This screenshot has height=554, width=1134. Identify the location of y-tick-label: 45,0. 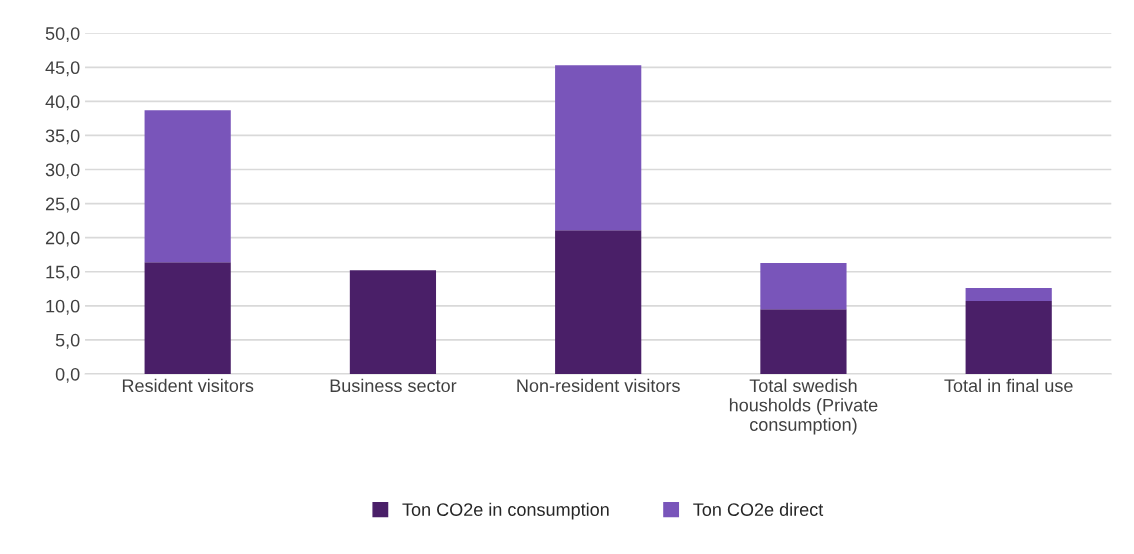
(62, 69).